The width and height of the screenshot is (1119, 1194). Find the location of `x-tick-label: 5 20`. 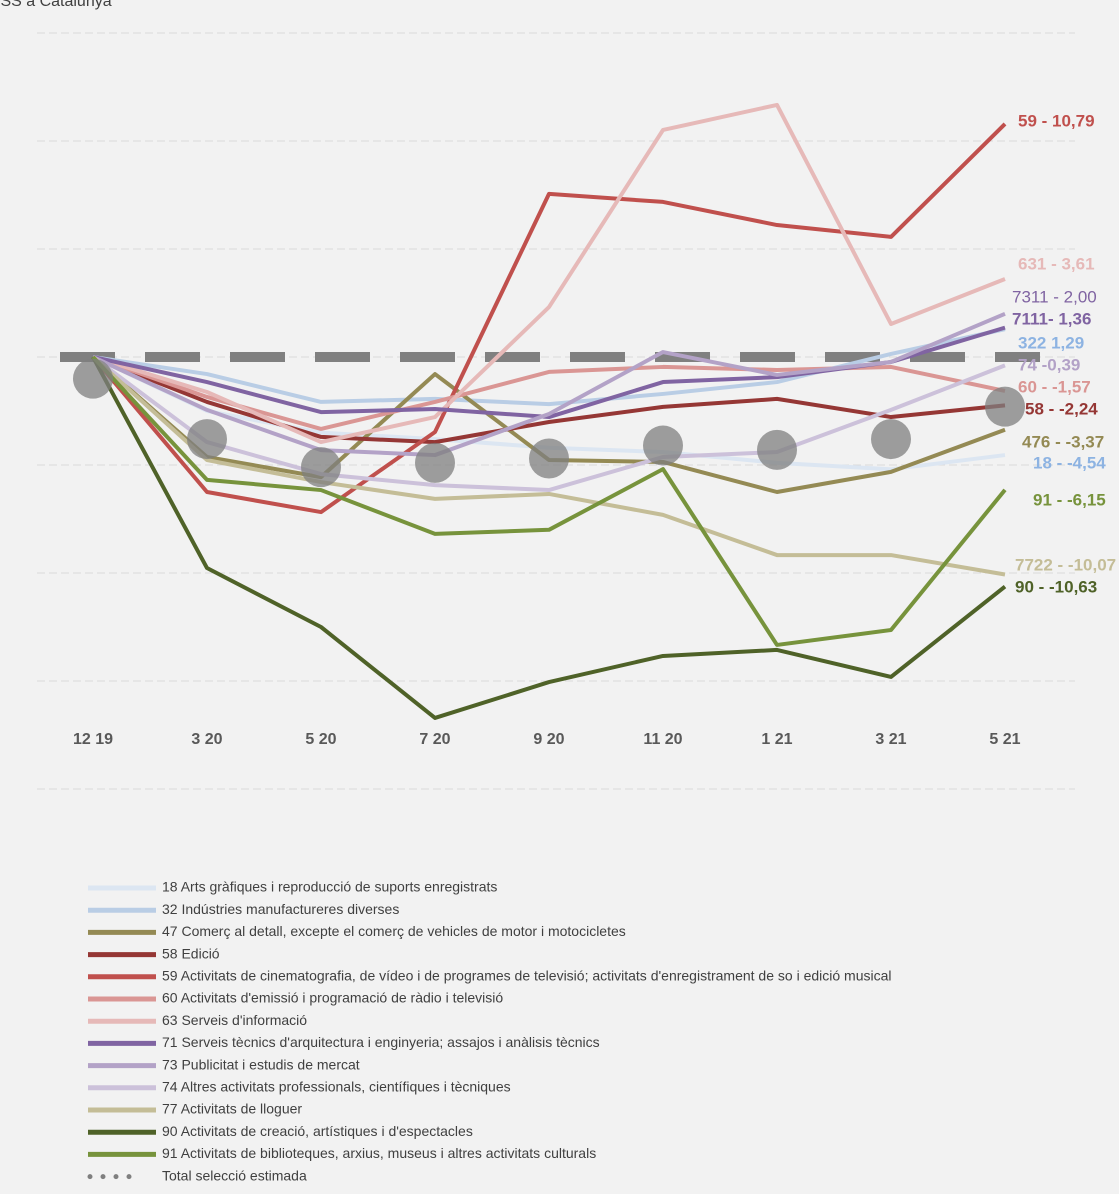

x-tick-label: 5 20 is located at coordinates (320, 739).